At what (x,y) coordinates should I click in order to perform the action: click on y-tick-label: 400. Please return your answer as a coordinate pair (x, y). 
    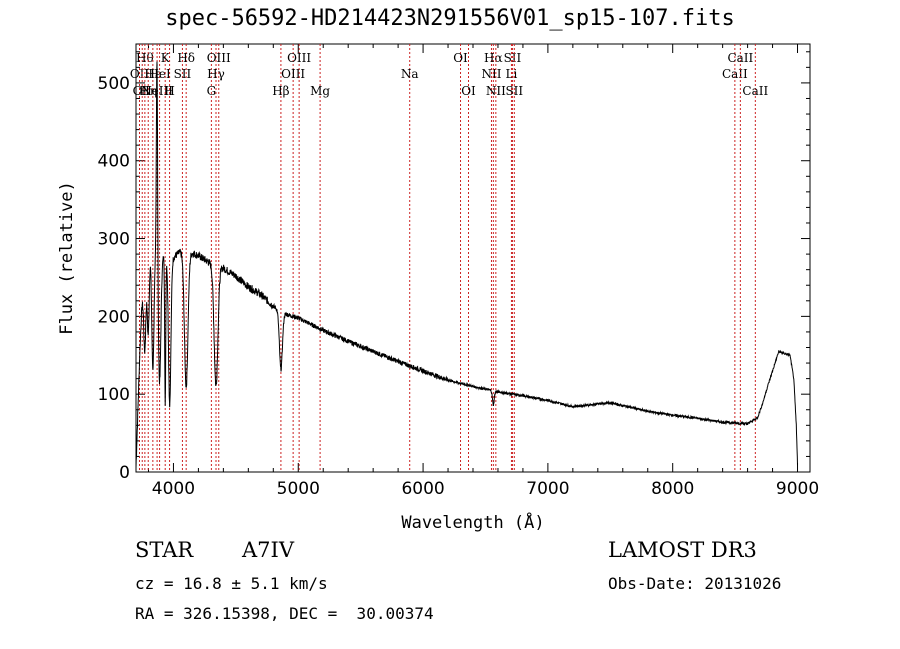
    Looking at the image, I should click on (114, 162).